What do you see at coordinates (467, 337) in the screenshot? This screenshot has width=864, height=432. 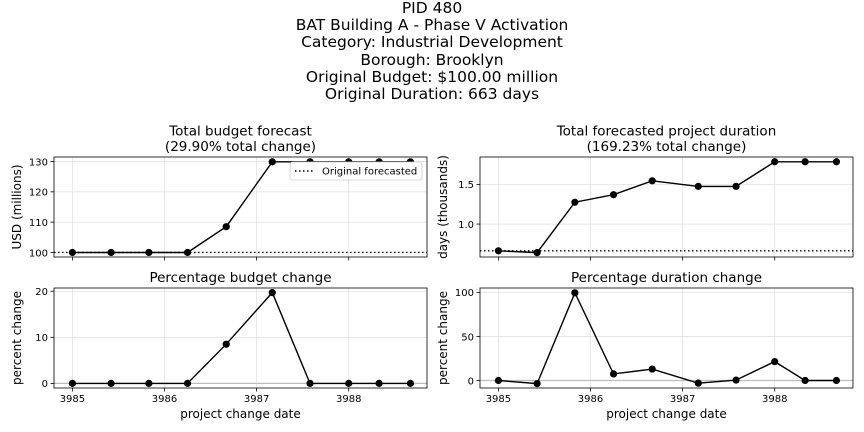 I see `y-tick-label: 50` at bounding box center [467, 337].